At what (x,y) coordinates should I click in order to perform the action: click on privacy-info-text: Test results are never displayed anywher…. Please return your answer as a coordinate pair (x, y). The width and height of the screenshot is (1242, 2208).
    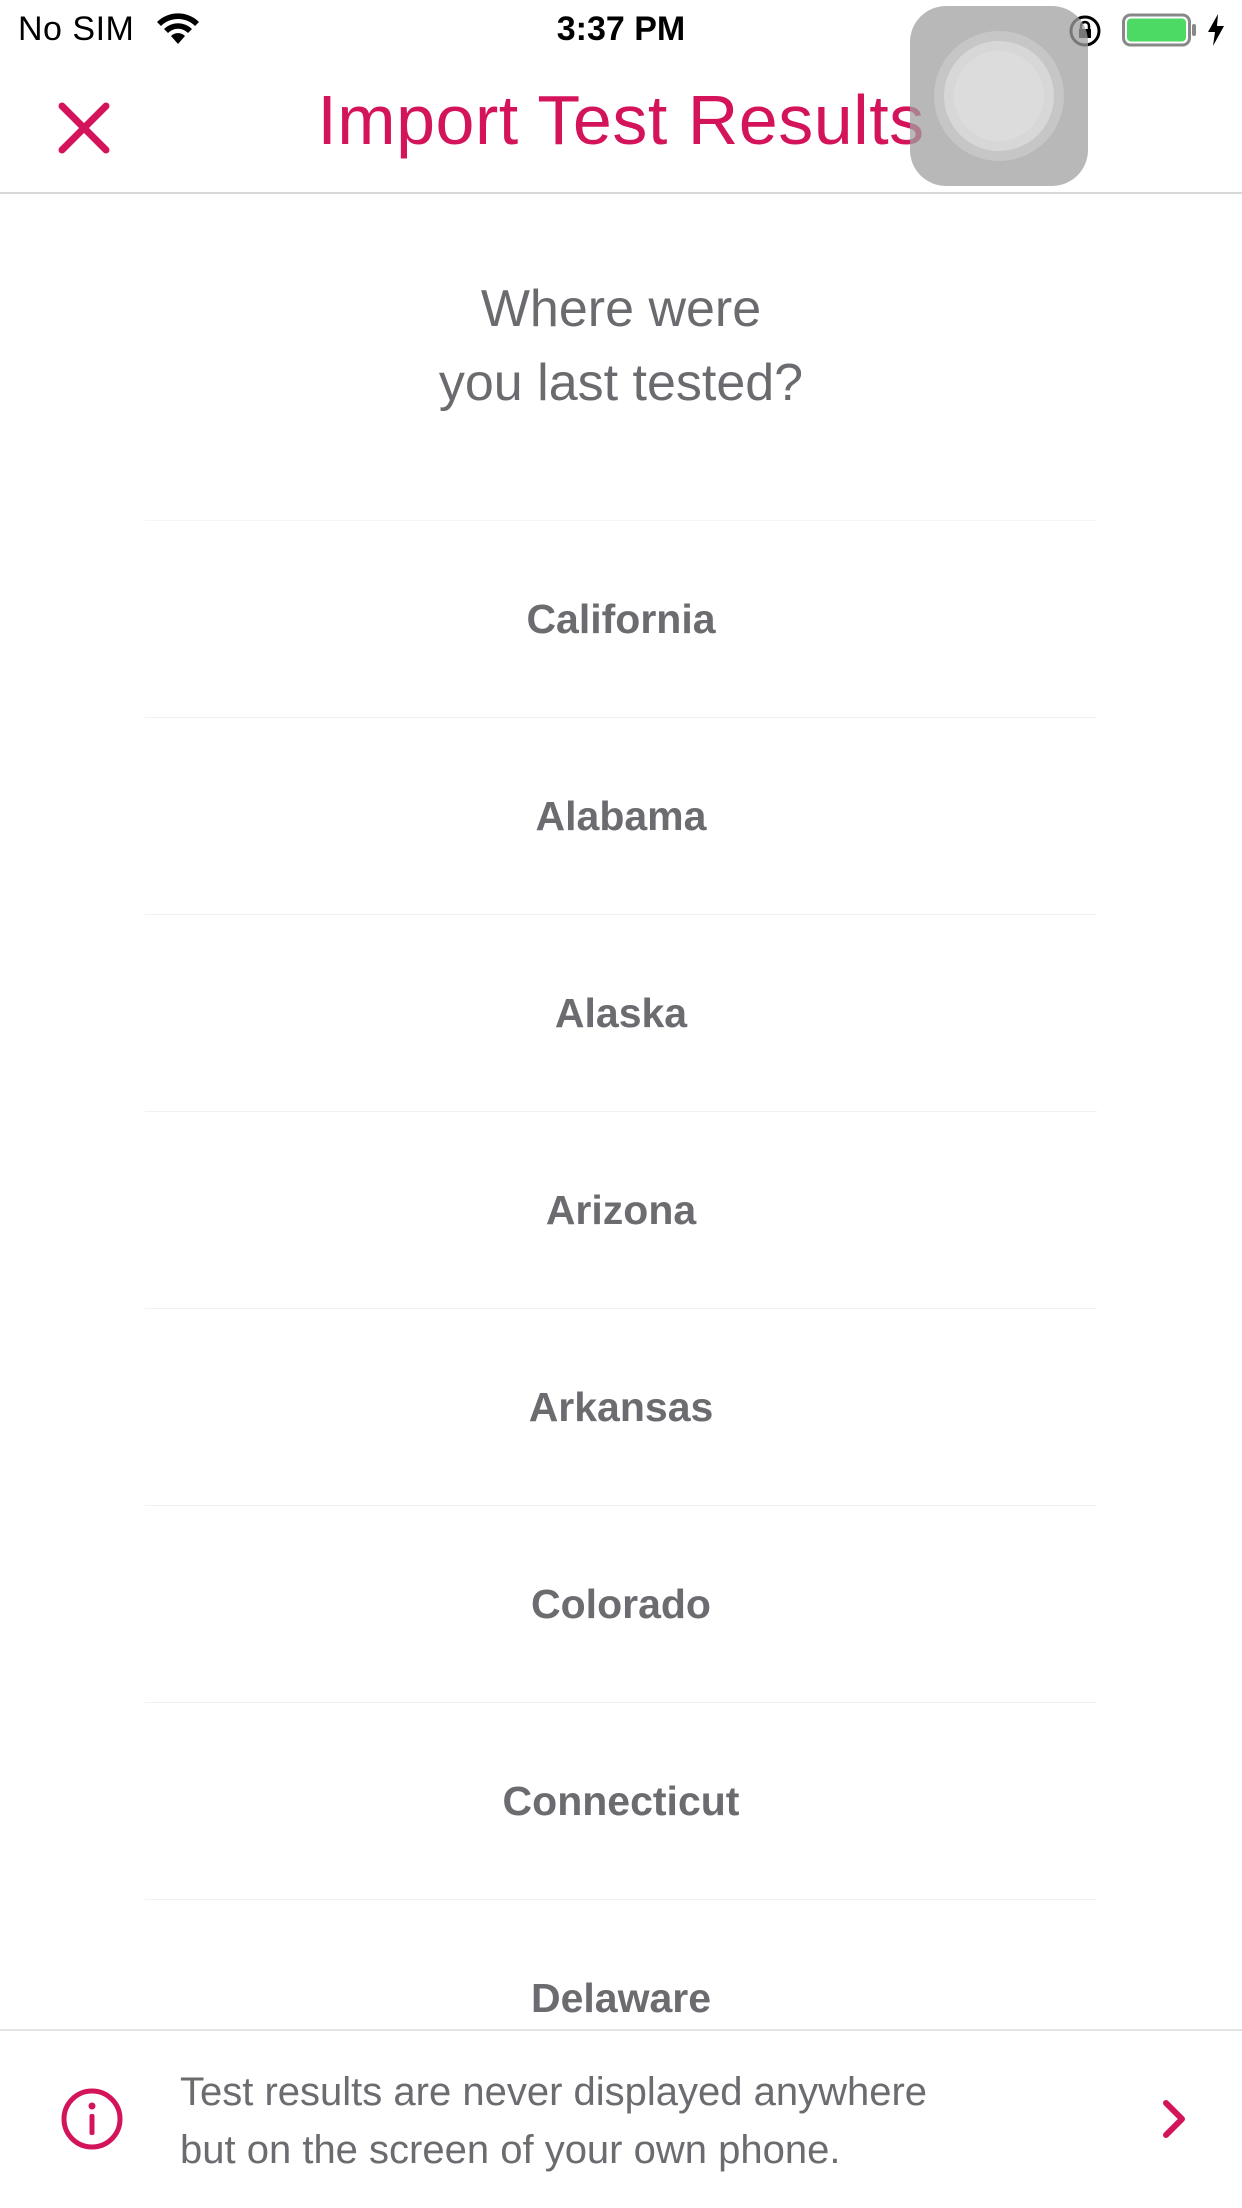
    Looking at the image, I should click on (610, 2121).